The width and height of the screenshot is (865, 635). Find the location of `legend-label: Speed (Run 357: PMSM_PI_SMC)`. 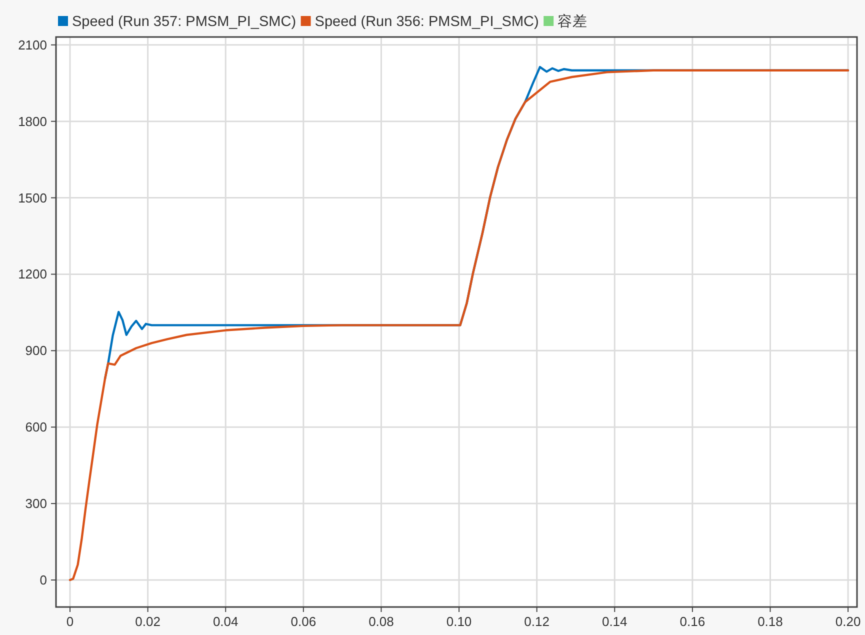

legend-label: Speed (Run 357: PMSM_PI_SMC) is located at coordinates (184, 22).